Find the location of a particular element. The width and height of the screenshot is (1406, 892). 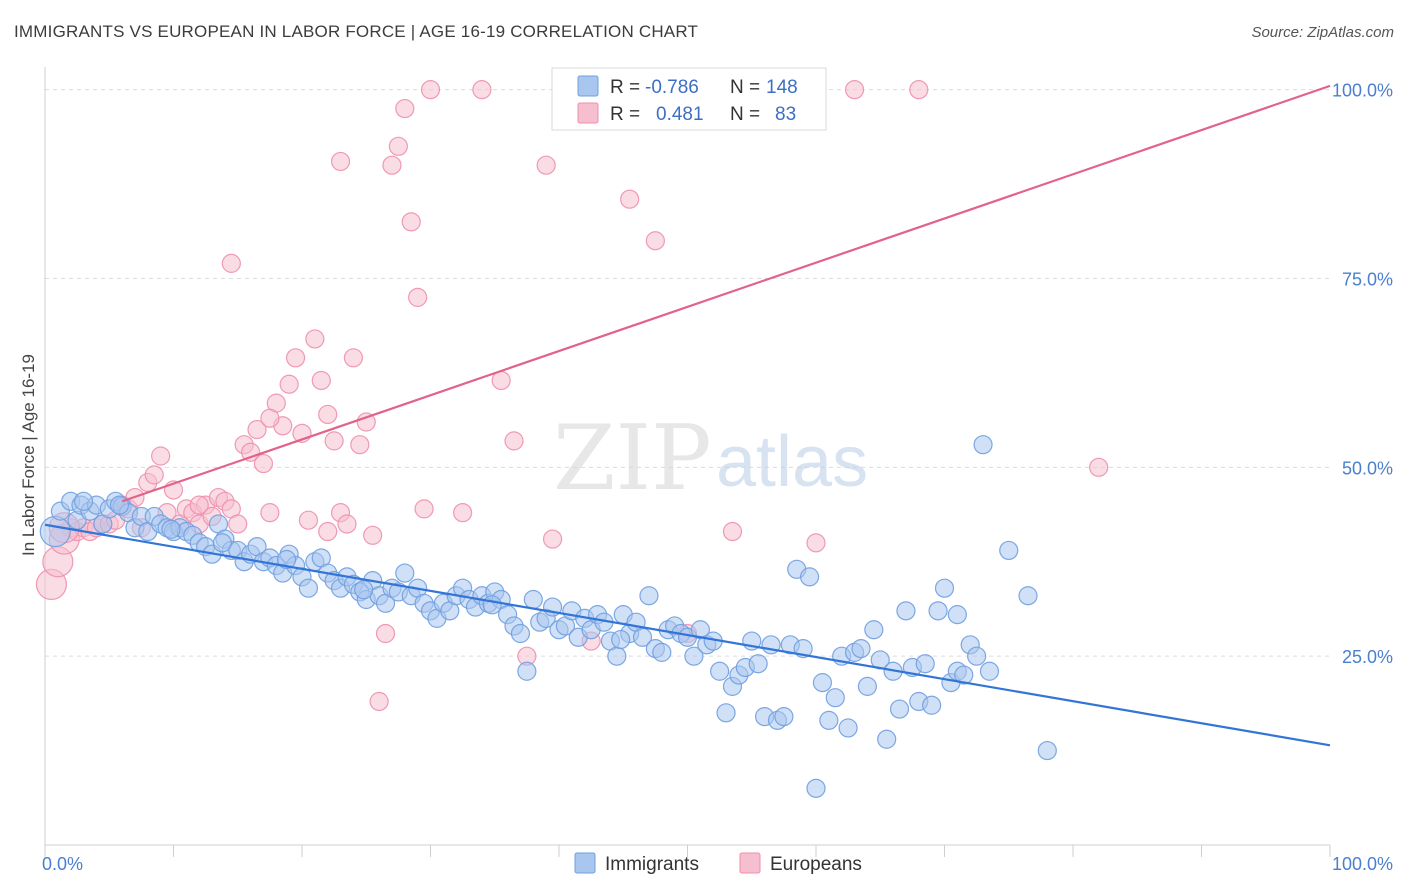

x-tick-label-1: 100.0% is located at coordinates (1362, 864).